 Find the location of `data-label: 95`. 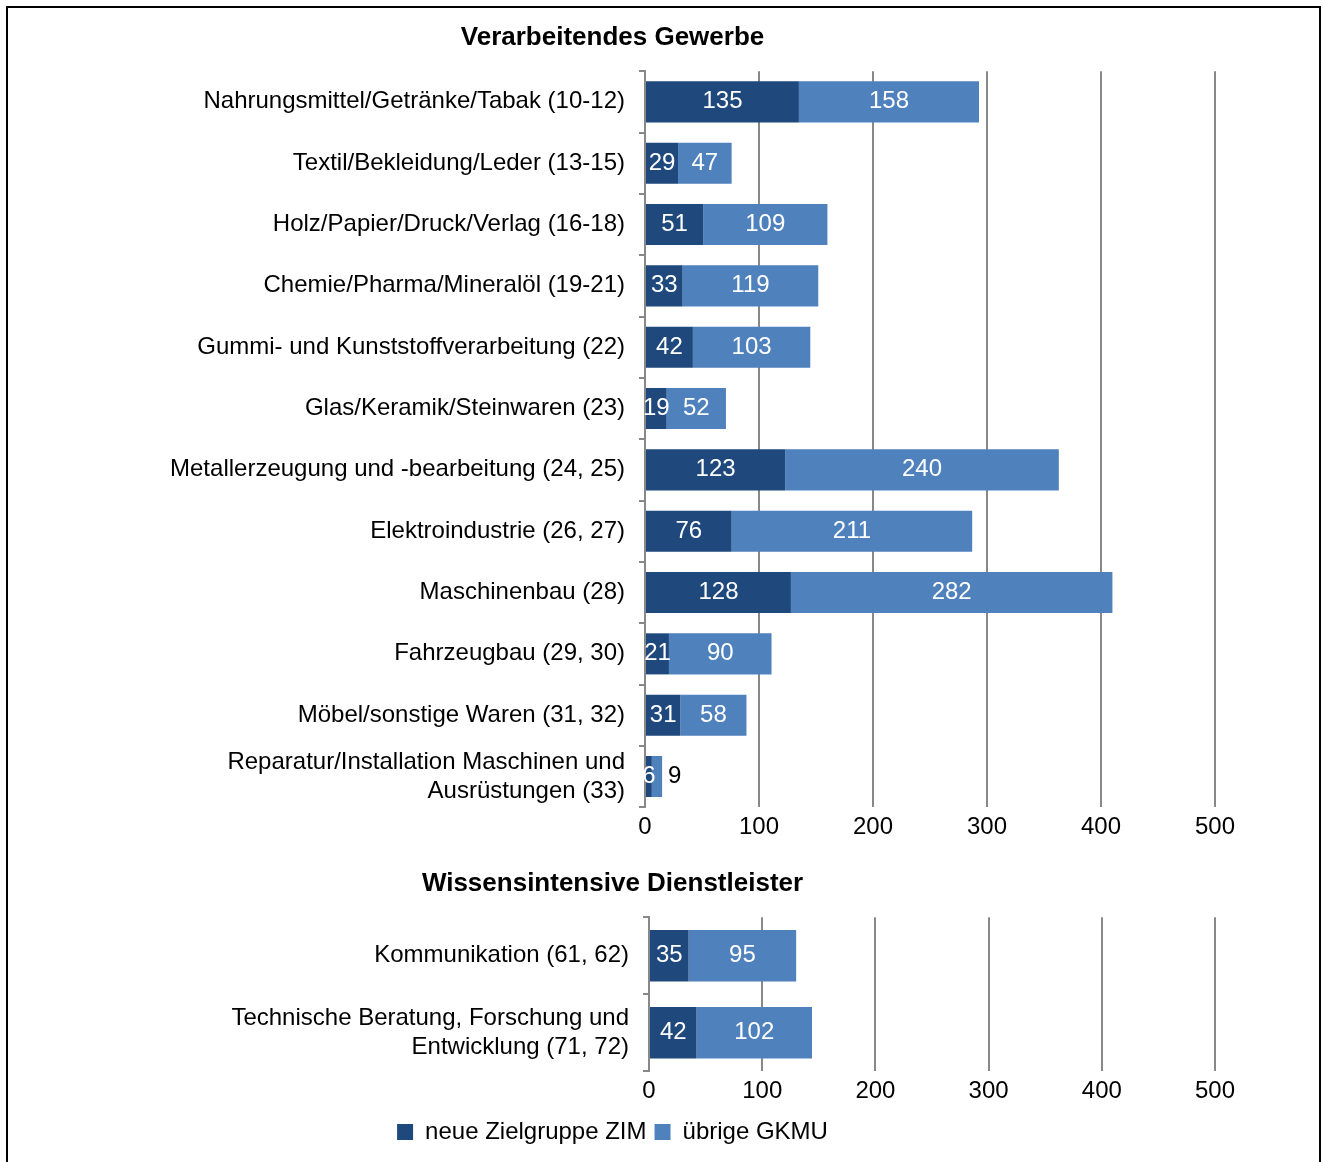

data-label: 95 is located at coordinates (742, 954).